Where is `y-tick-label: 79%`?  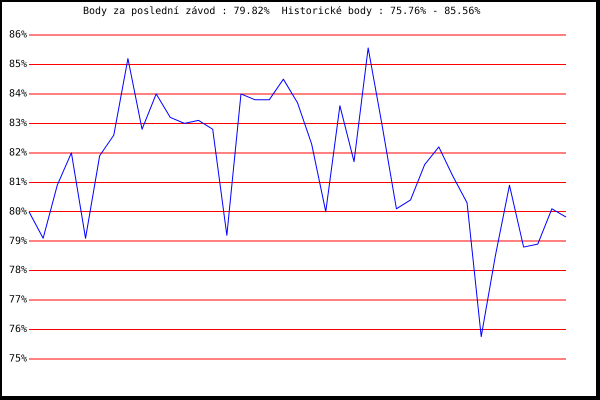 y-tick-label: 79% is located at coordinates (17, 241).